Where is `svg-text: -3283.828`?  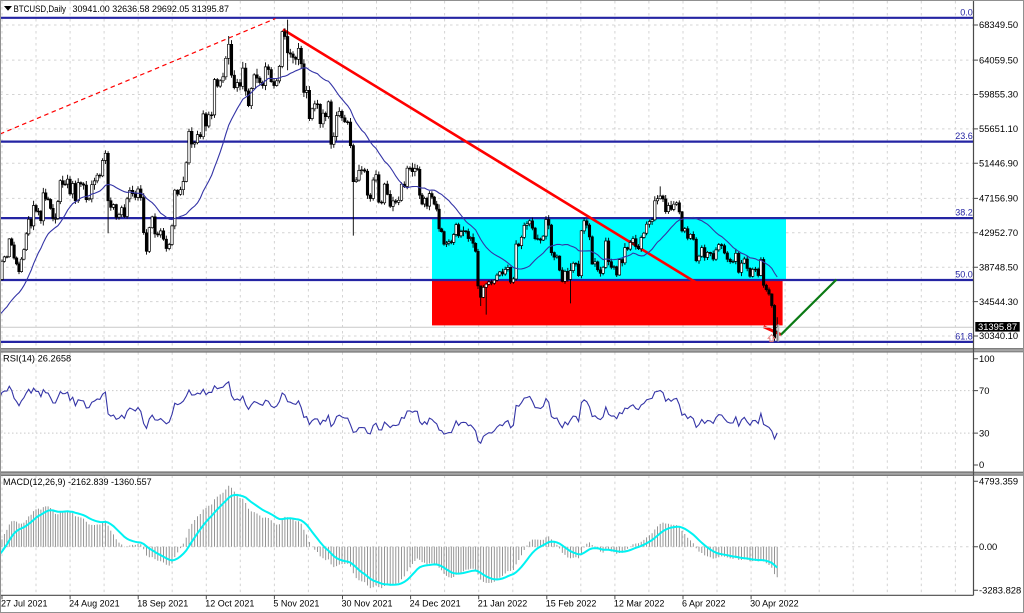
svg-text: -3283.828 is located at coordinates (1000, 590).